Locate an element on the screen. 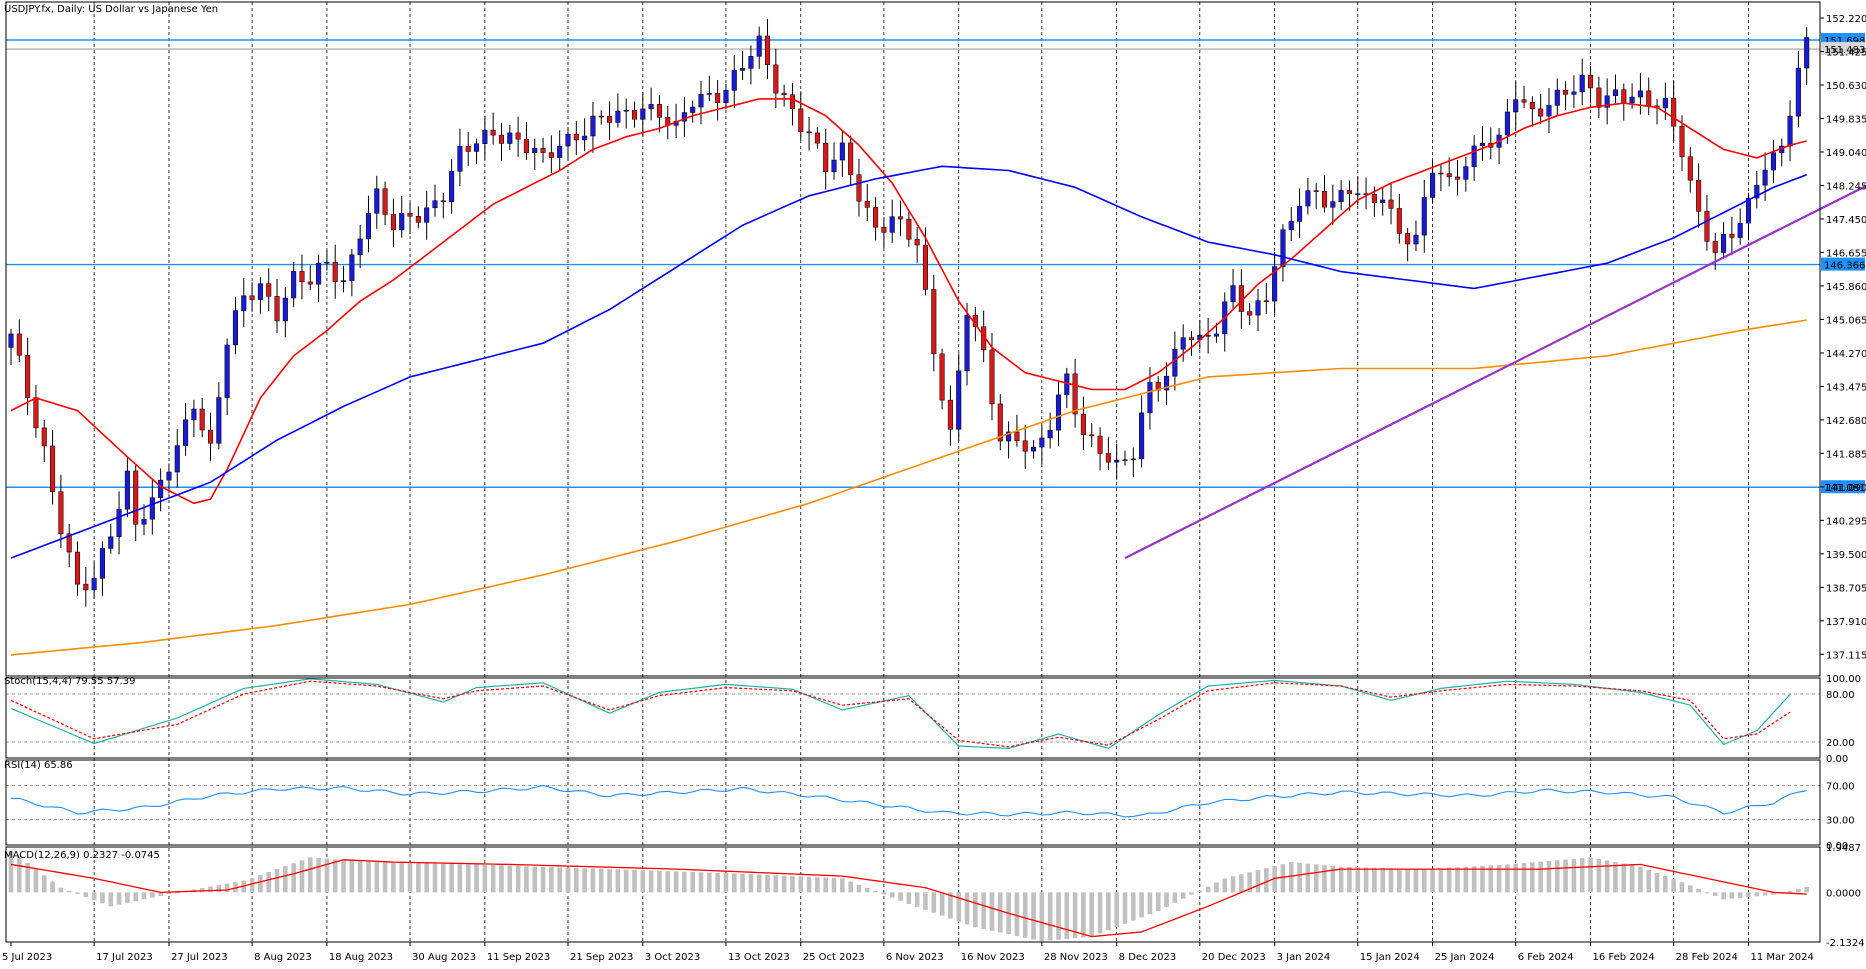 This screenshot has width=1866, height=969. macd-pane is located at coordinates (908, 896).